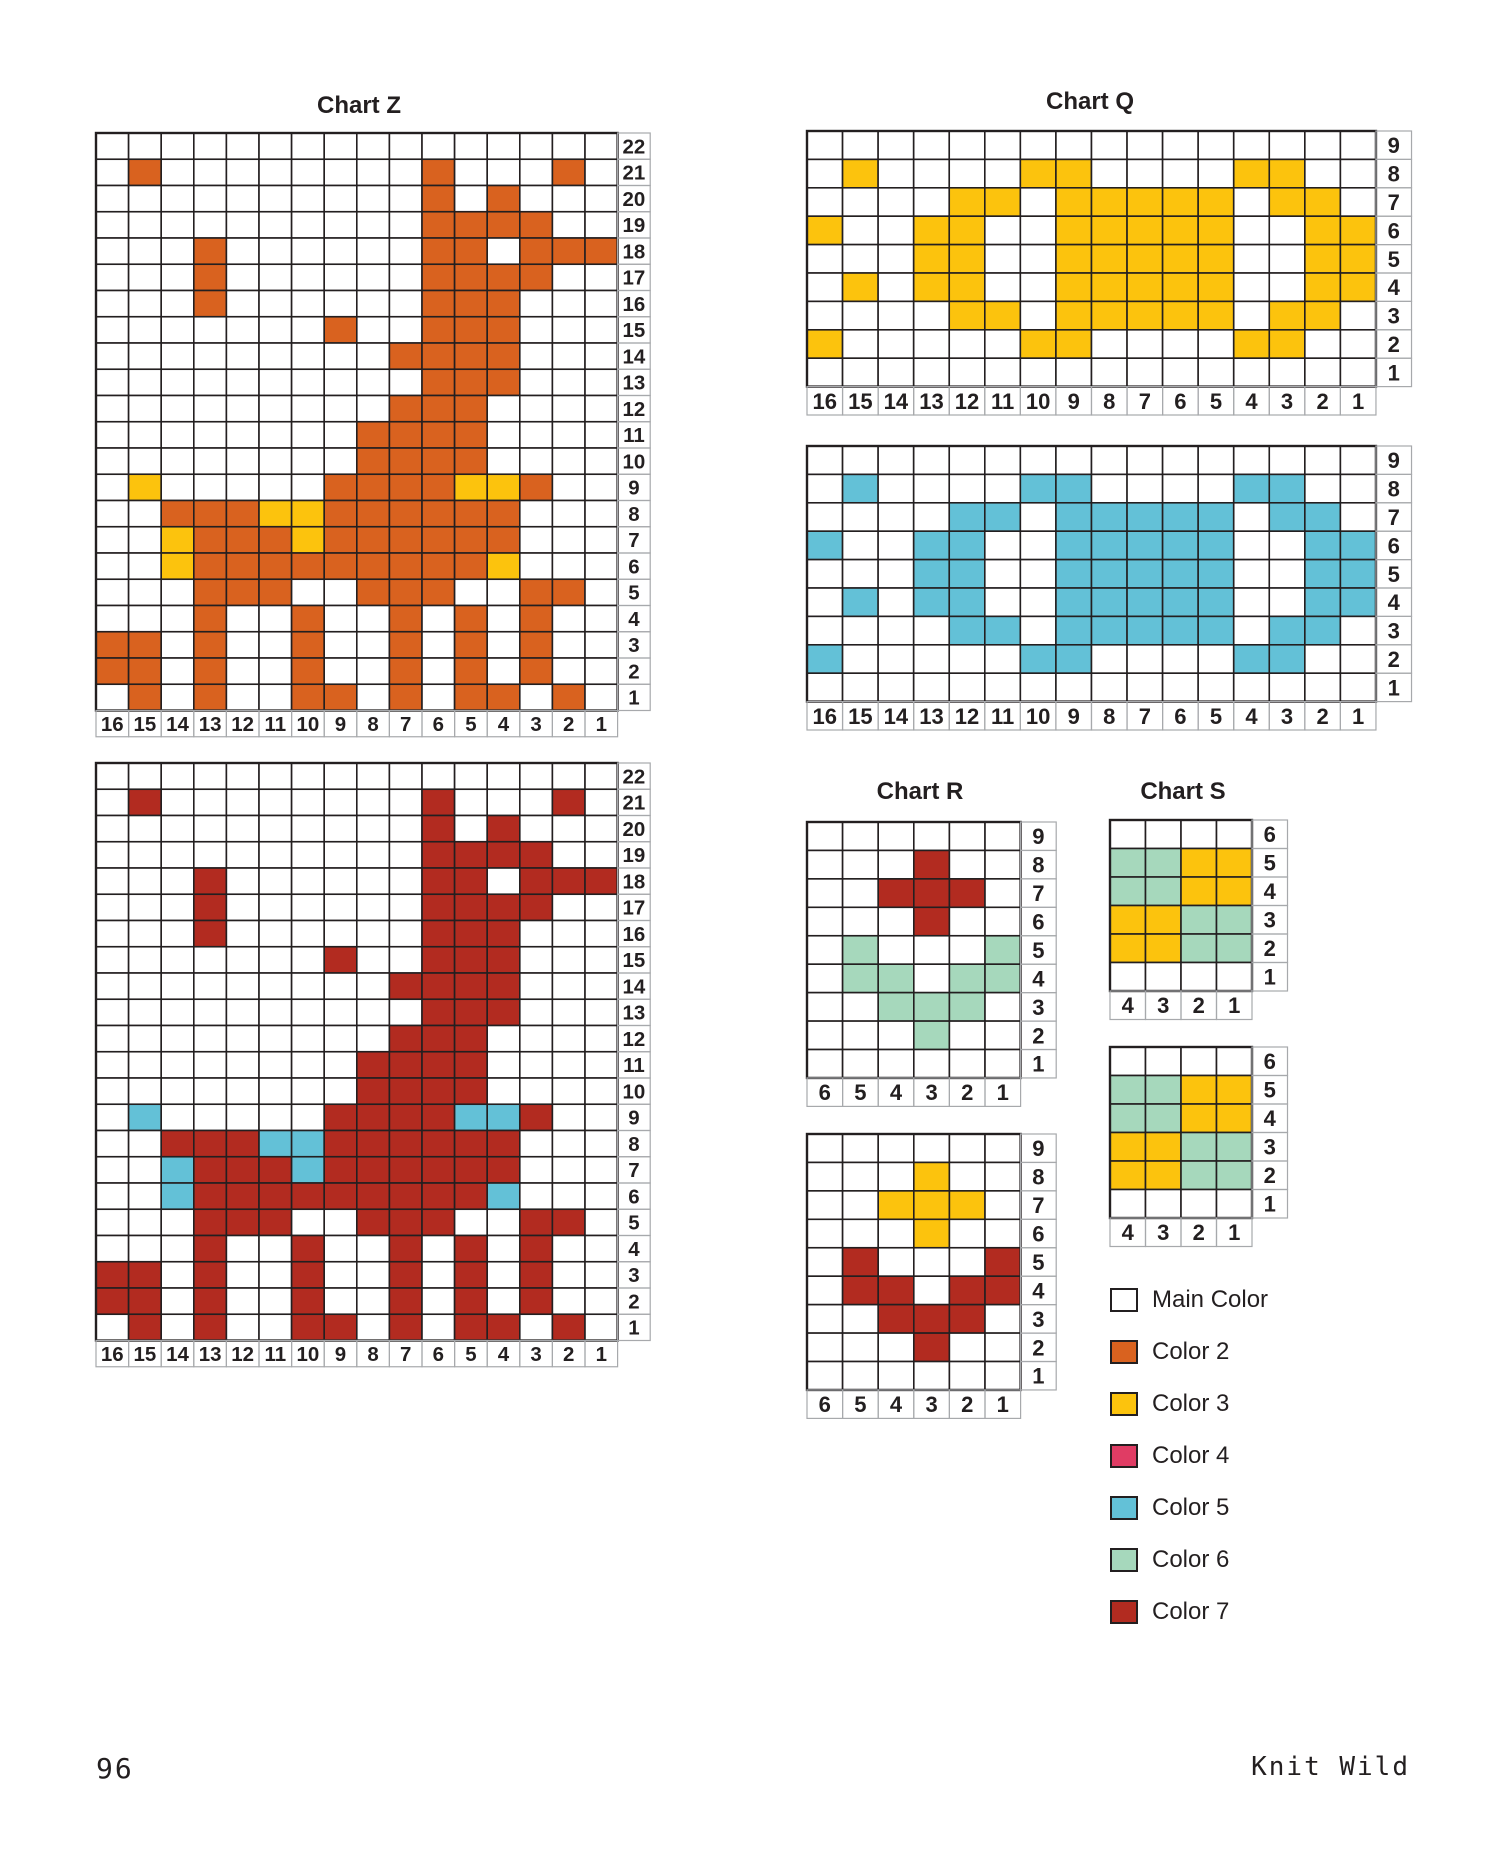 Image resolution: width=1500 pixels, height=1875 pixels. Describe the element at coordinates (1199, 1005) in the screenshot. I see `stitch-number-label: 2` at that location.